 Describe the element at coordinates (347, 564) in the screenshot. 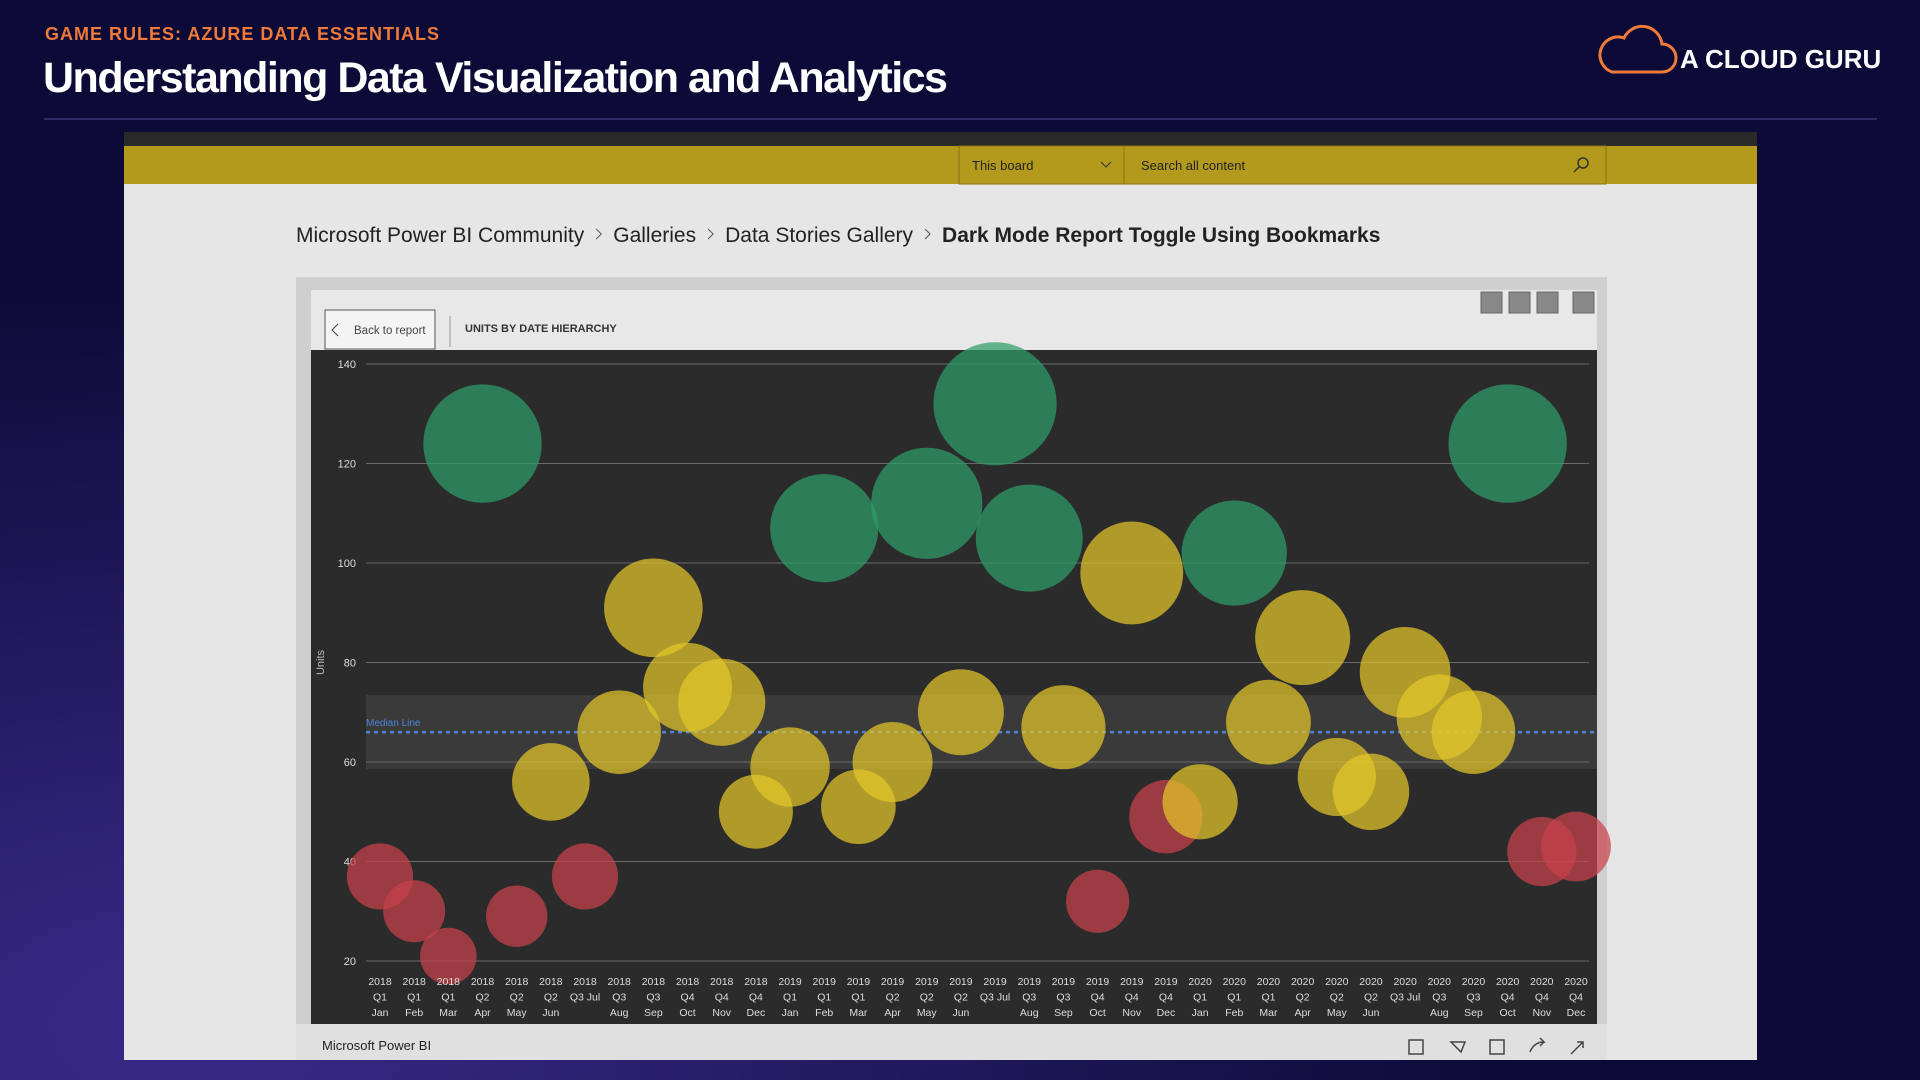

I see `y-tick-label: 100` at that location.